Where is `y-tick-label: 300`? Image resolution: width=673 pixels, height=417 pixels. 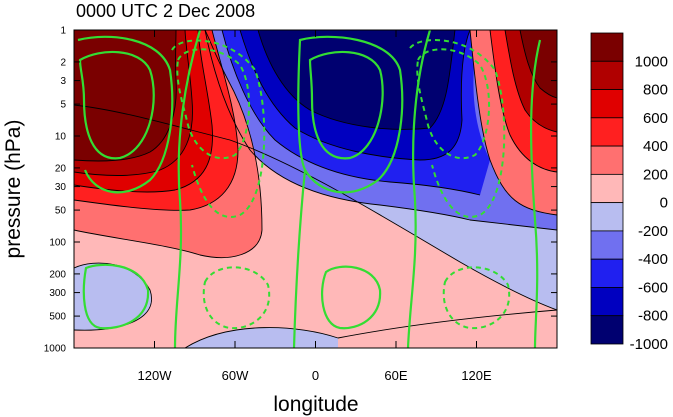 y-tick-label: 300 is located at coordinates (57, 293).